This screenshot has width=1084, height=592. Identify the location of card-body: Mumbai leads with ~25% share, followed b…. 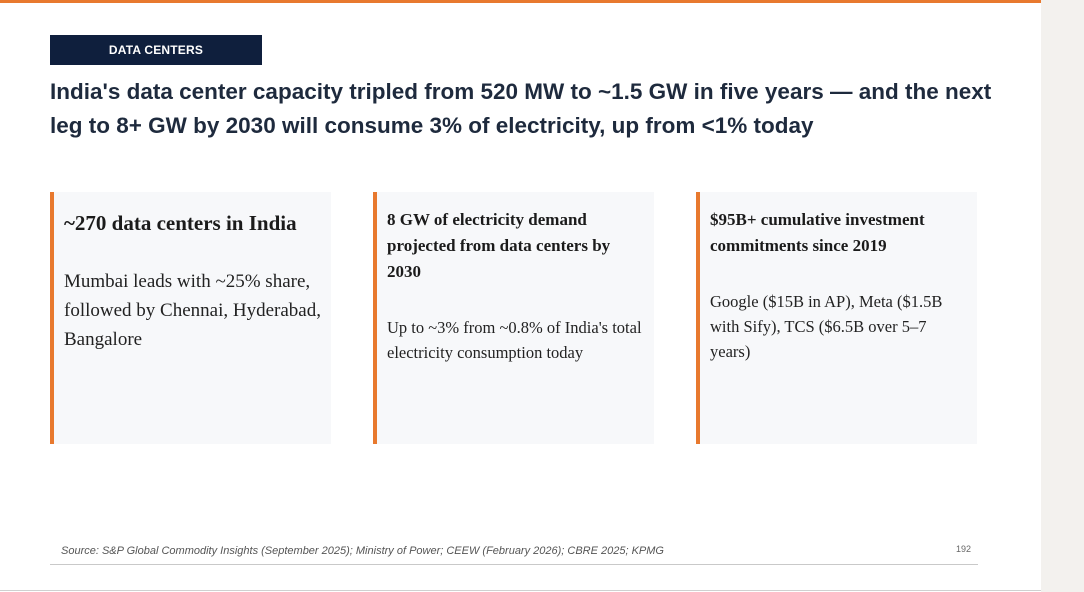
(192, 310).